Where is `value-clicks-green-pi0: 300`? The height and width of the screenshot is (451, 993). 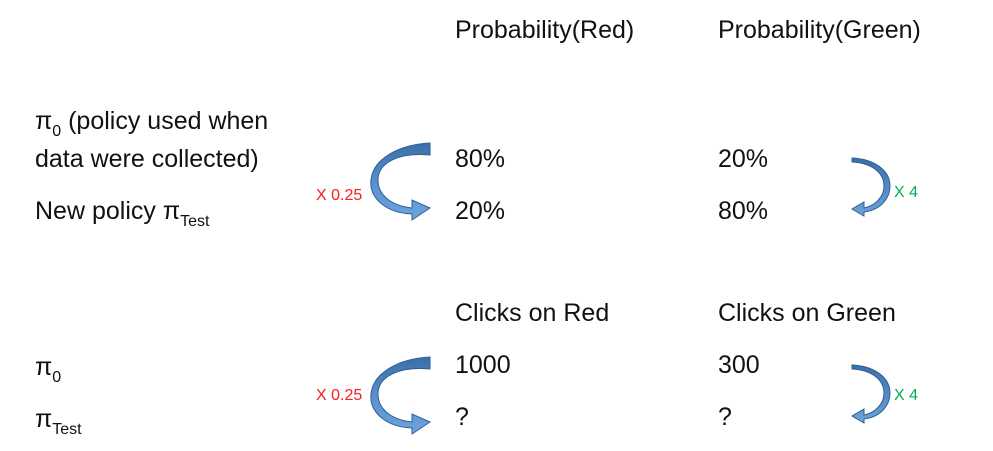 value-clicks-green-pi0: 300 is located at coordinates (739, 365).